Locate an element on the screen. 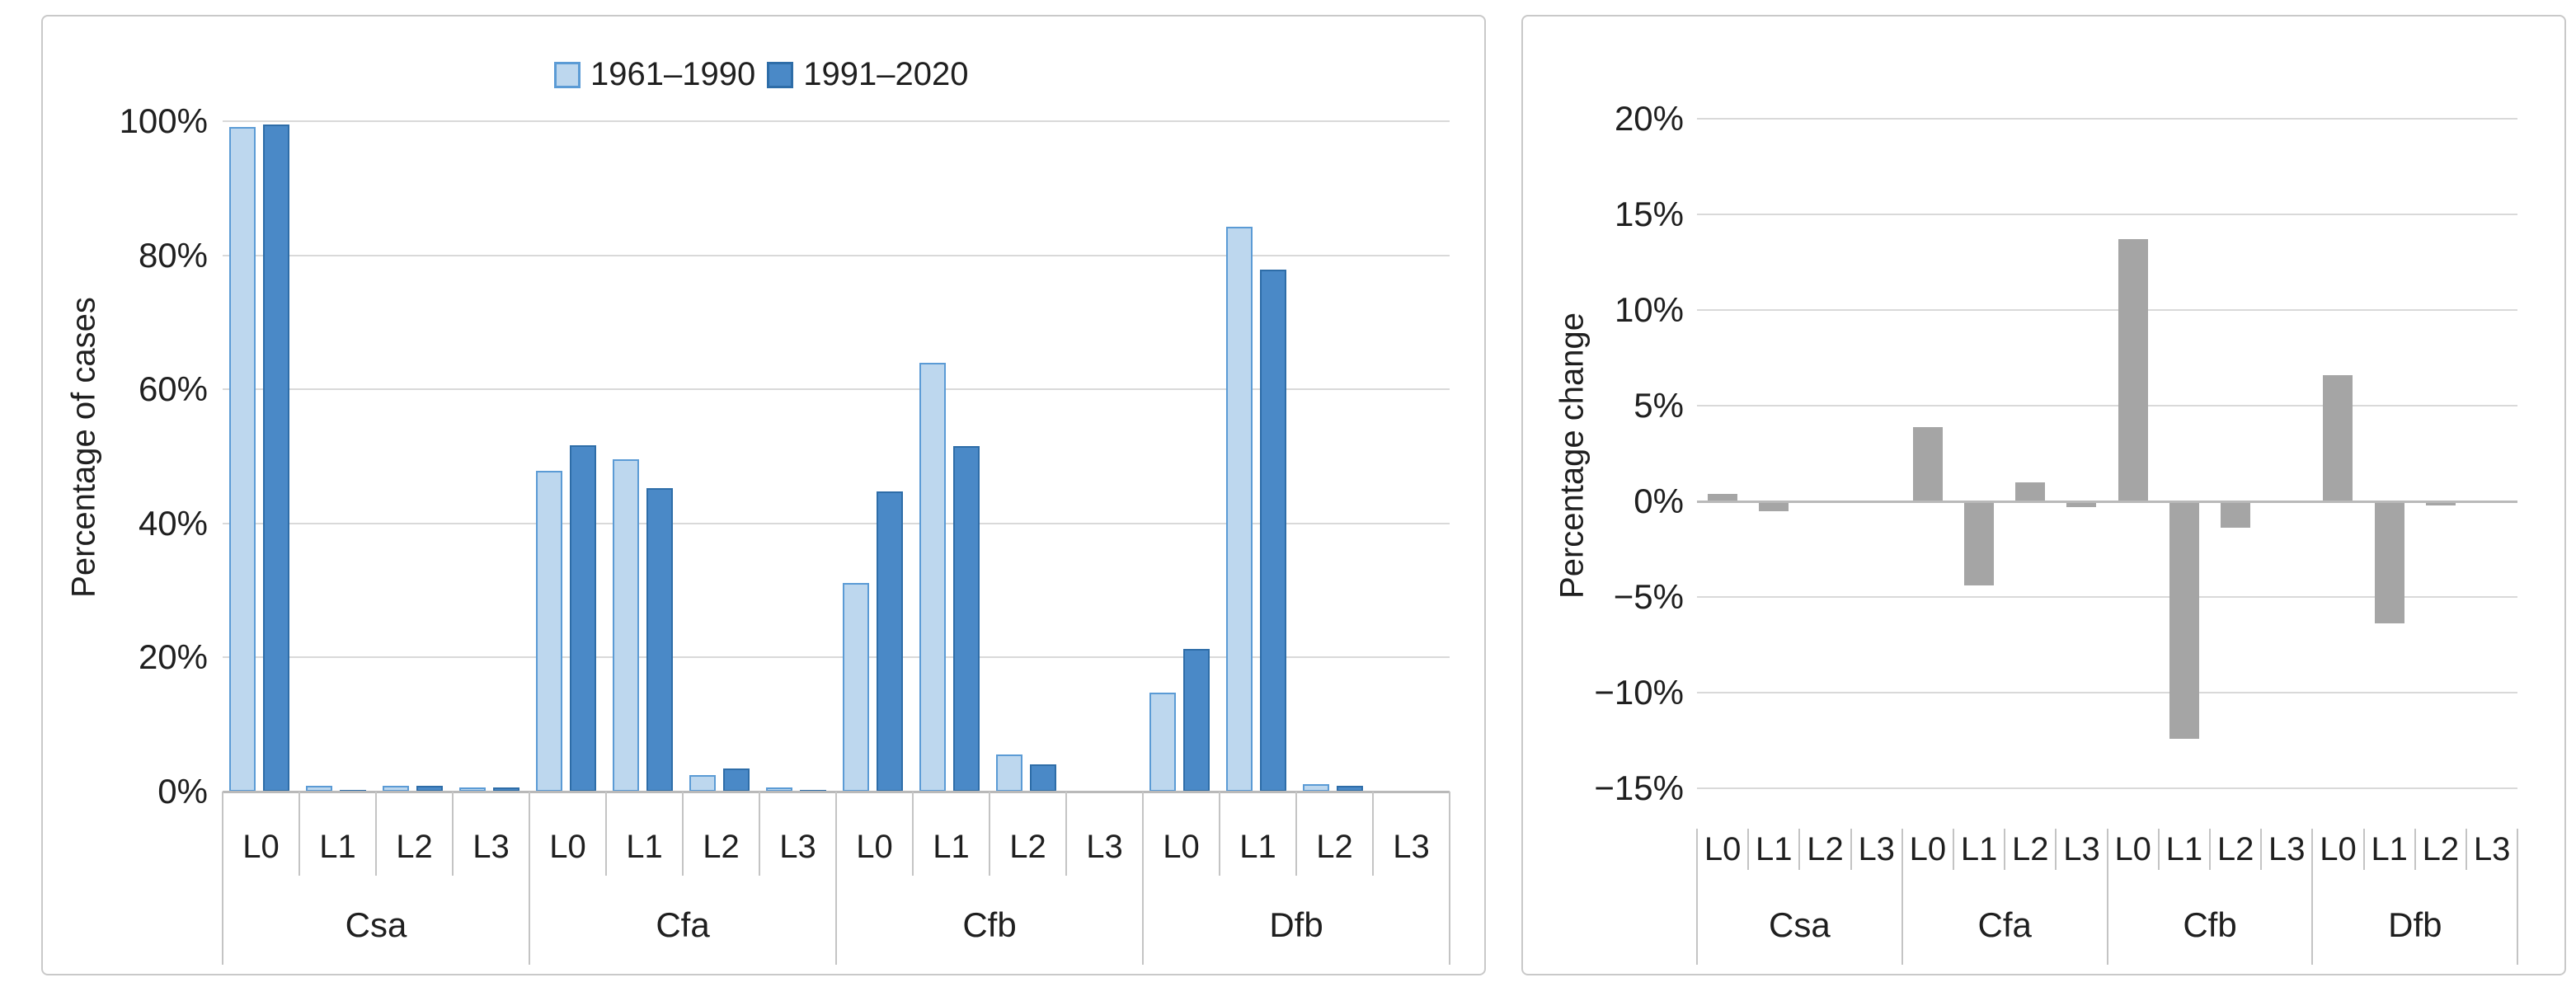 Image resolution: width=2576 pixels, height=987 pixels. bar-Cfb-L2-series2 is located at coordinates (1043, 778).